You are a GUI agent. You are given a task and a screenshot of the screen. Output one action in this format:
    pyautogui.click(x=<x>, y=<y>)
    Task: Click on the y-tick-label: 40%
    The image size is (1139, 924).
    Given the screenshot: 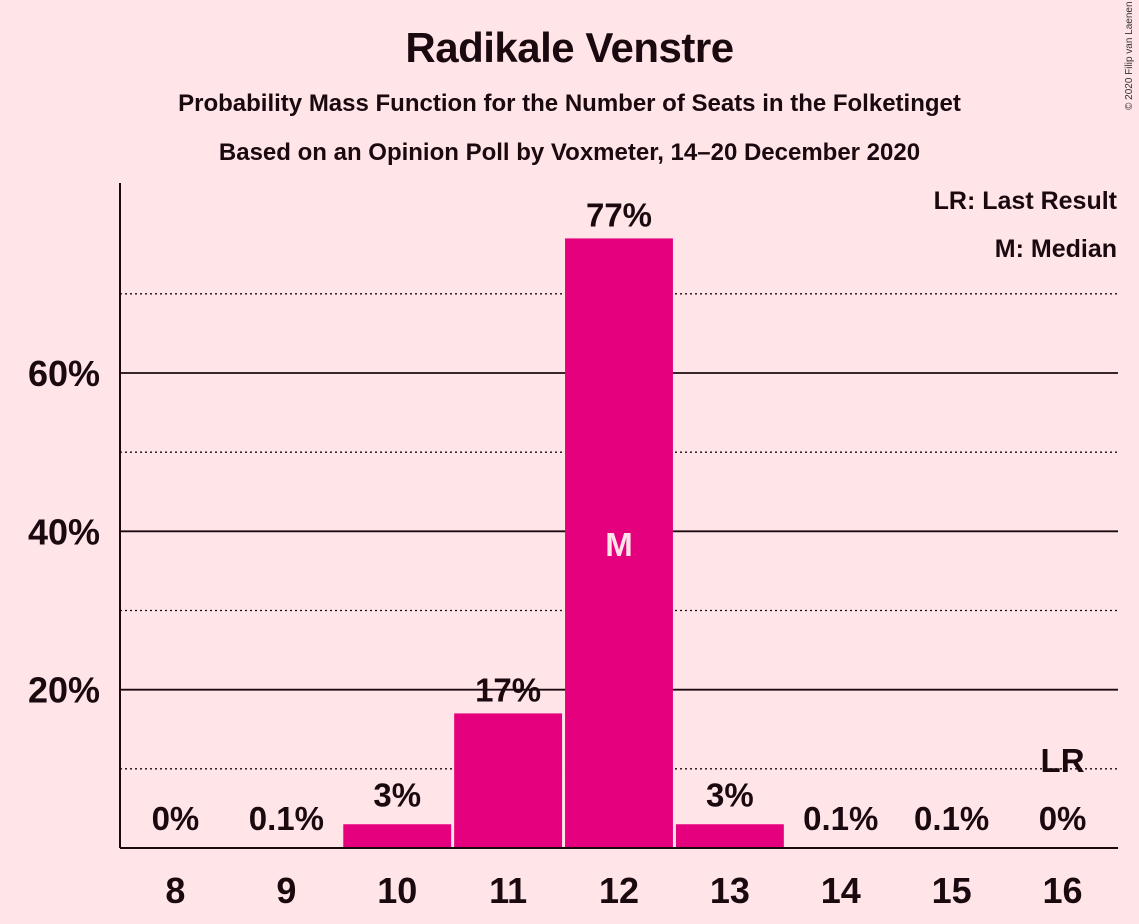 What is the action you would take?
    pyautogui.click(x=64, y=531)
    